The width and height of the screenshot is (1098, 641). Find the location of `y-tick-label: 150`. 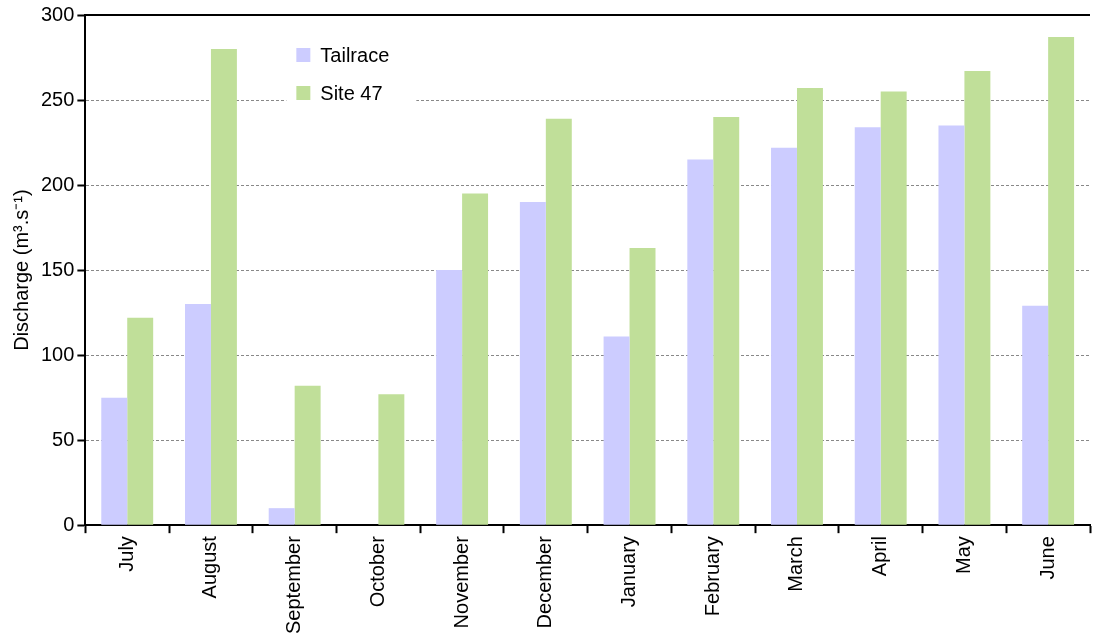

y-tick-label: 150 is located at coordinates (57, 268).